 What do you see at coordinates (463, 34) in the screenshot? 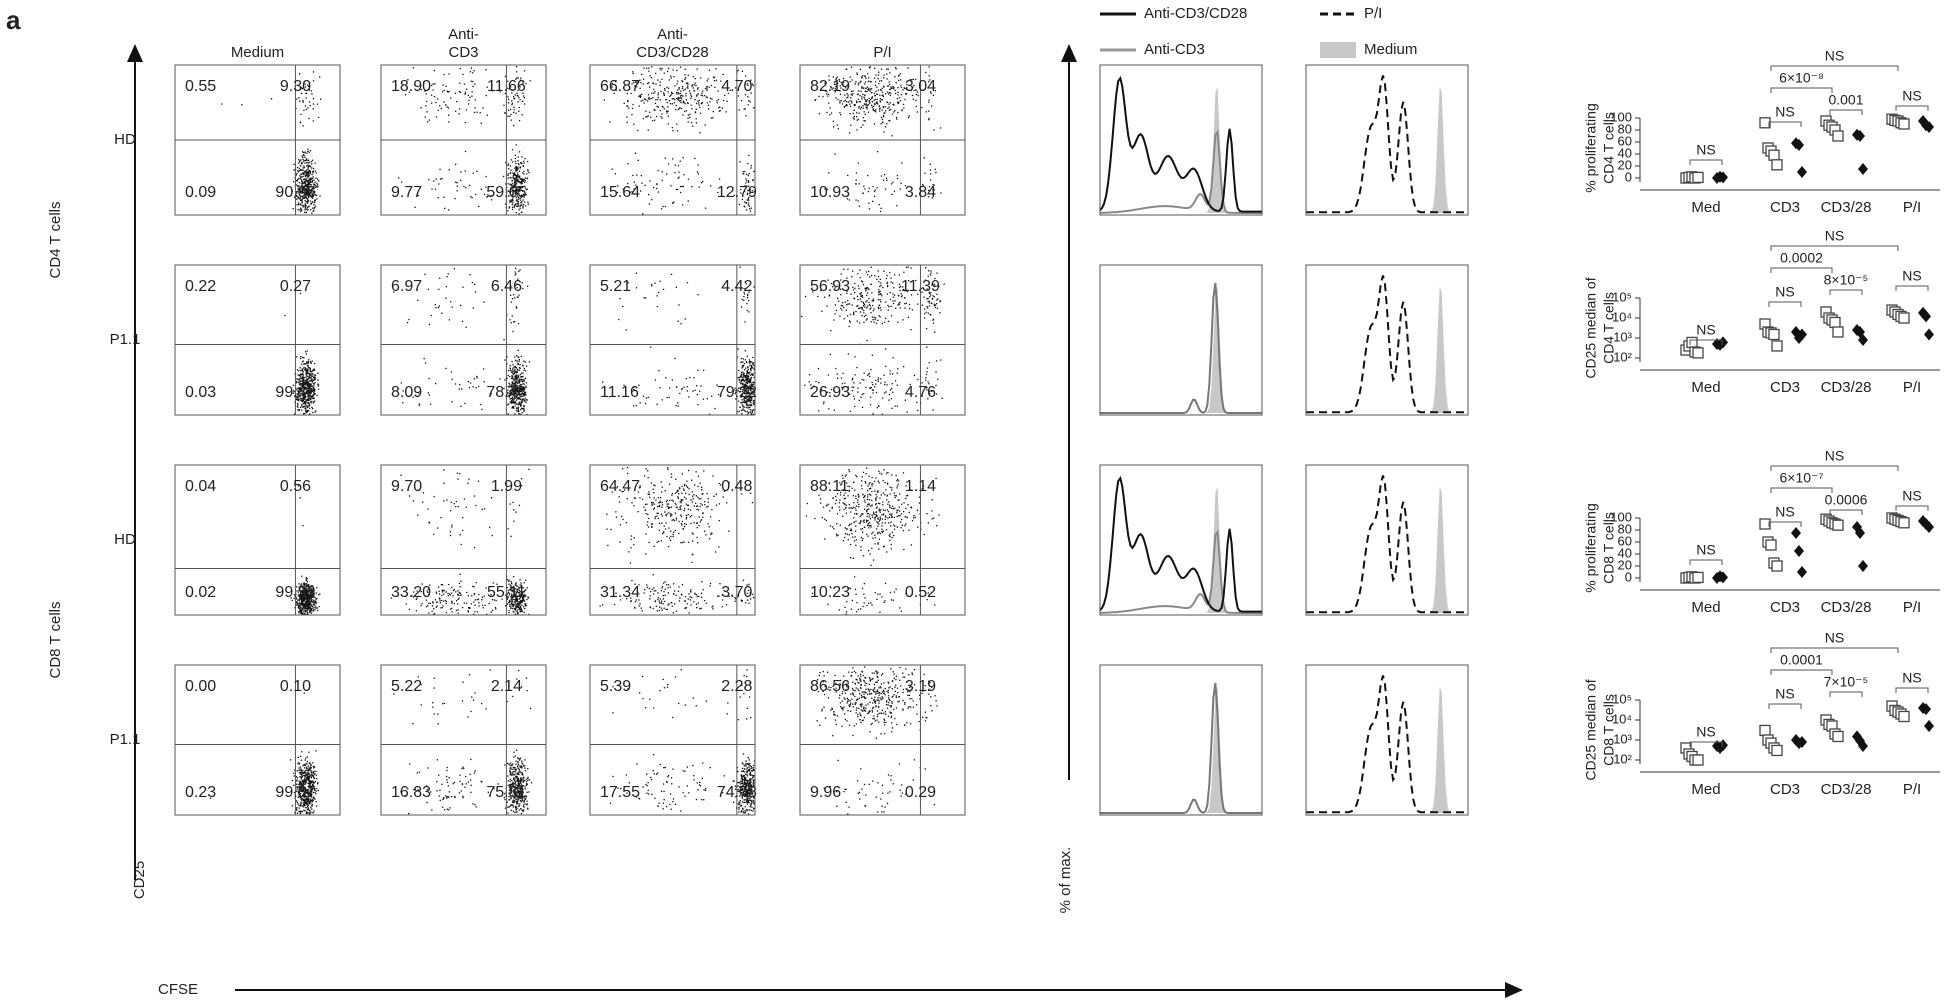
I see `column-header: Anti-` at bounding box center [463, 34].